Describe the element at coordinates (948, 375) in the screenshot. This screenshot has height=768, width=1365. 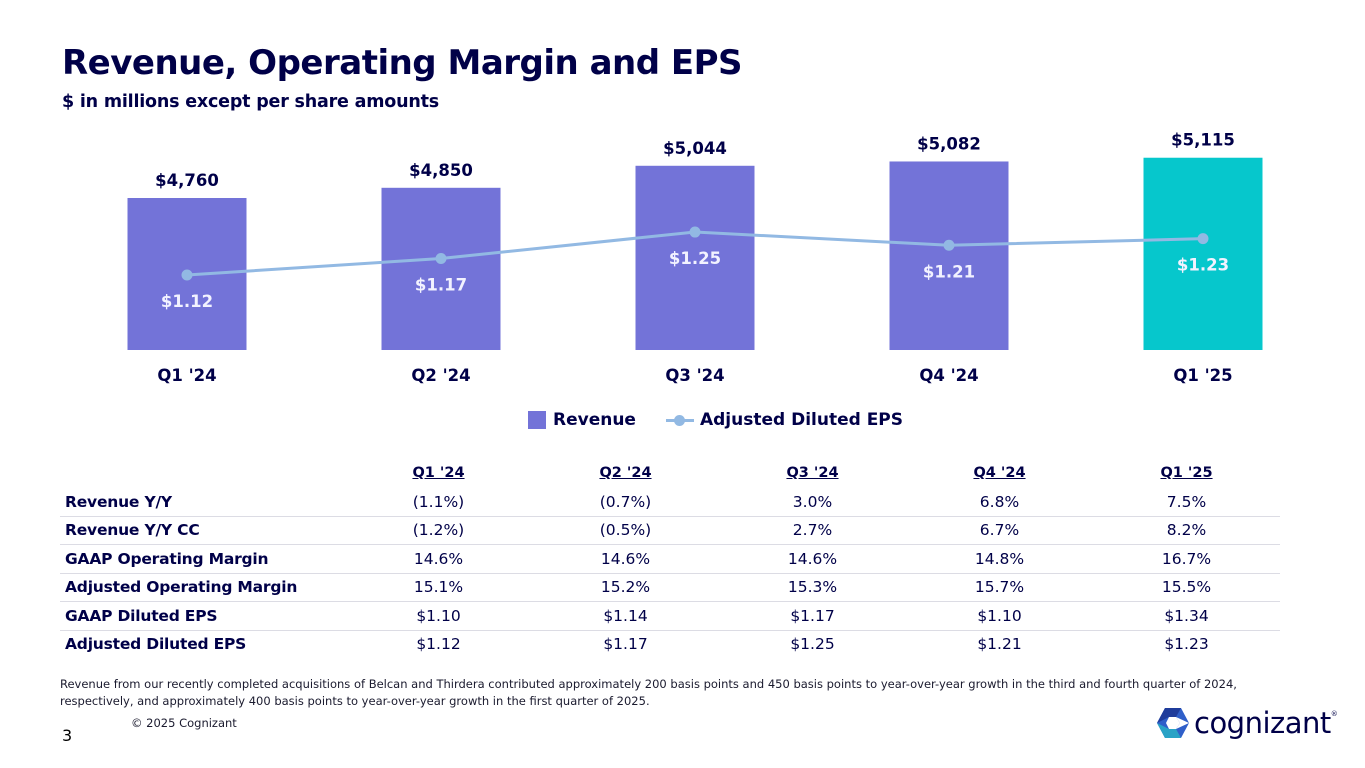
I see `x-axis-tick-label: Q4 '24` at that location.